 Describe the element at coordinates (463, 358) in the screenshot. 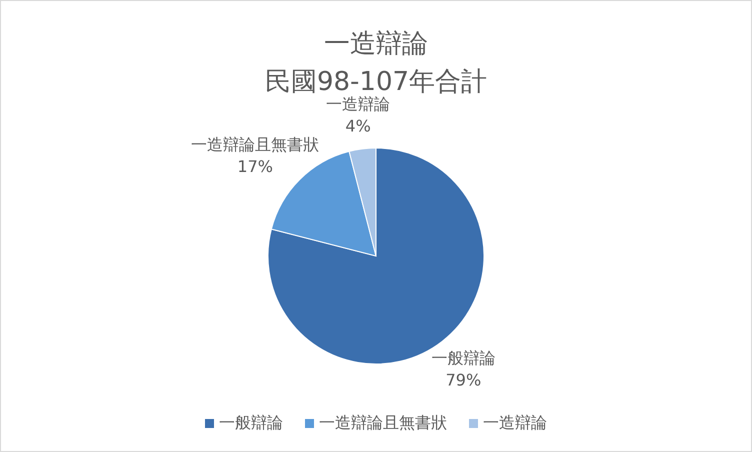

I see `slice-label: 一般辯論` at that location.